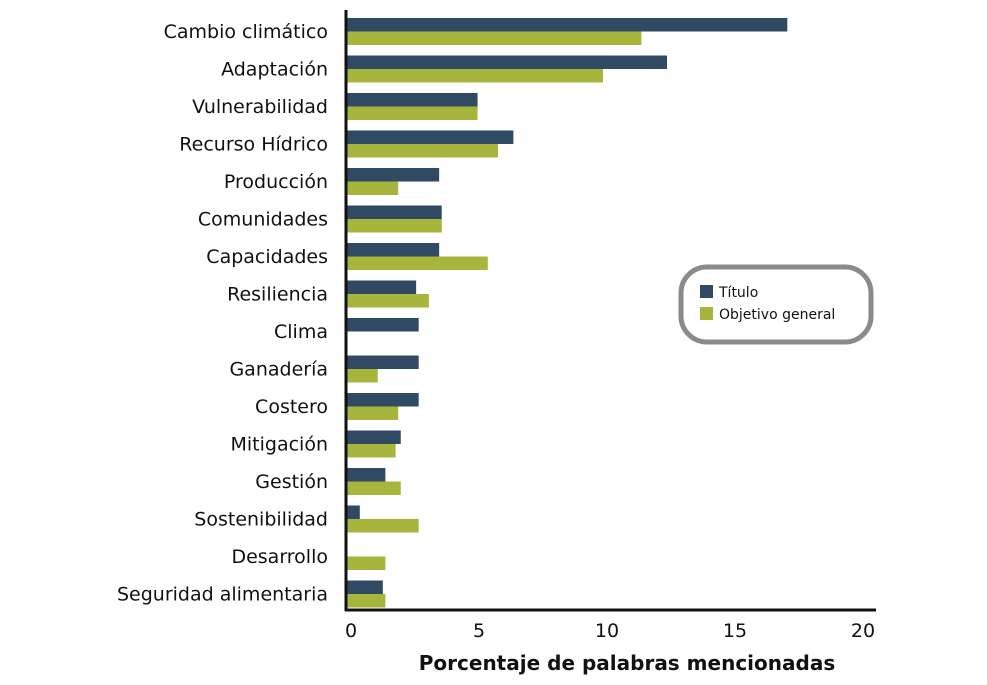  I want to click on x-tick-label: 15, so click(735, 631).